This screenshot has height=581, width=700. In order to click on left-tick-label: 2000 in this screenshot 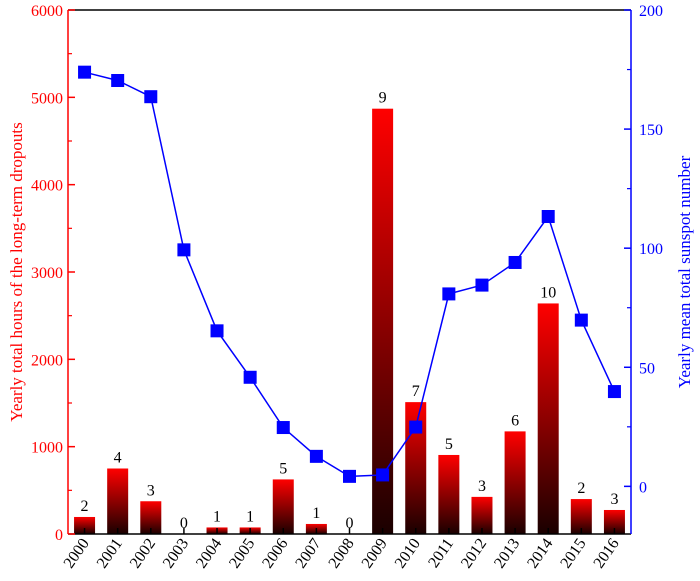, I will do `click(47, 360)`.